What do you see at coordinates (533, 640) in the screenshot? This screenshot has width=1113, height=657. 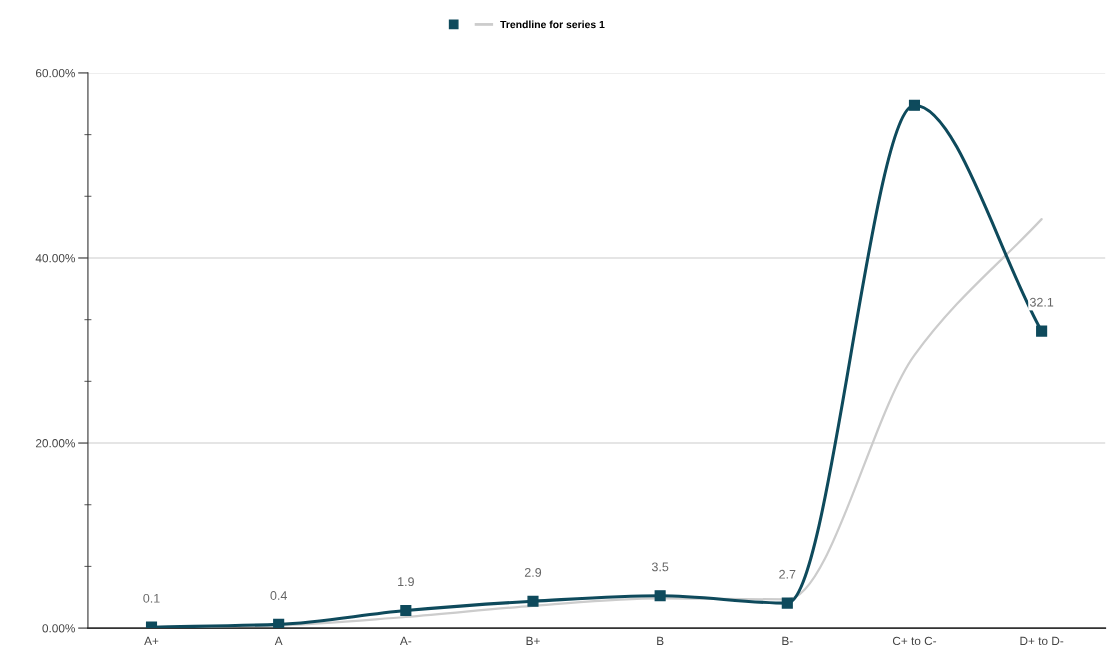 I see `x-tick-label: B+` at bounding box center [533, 640].